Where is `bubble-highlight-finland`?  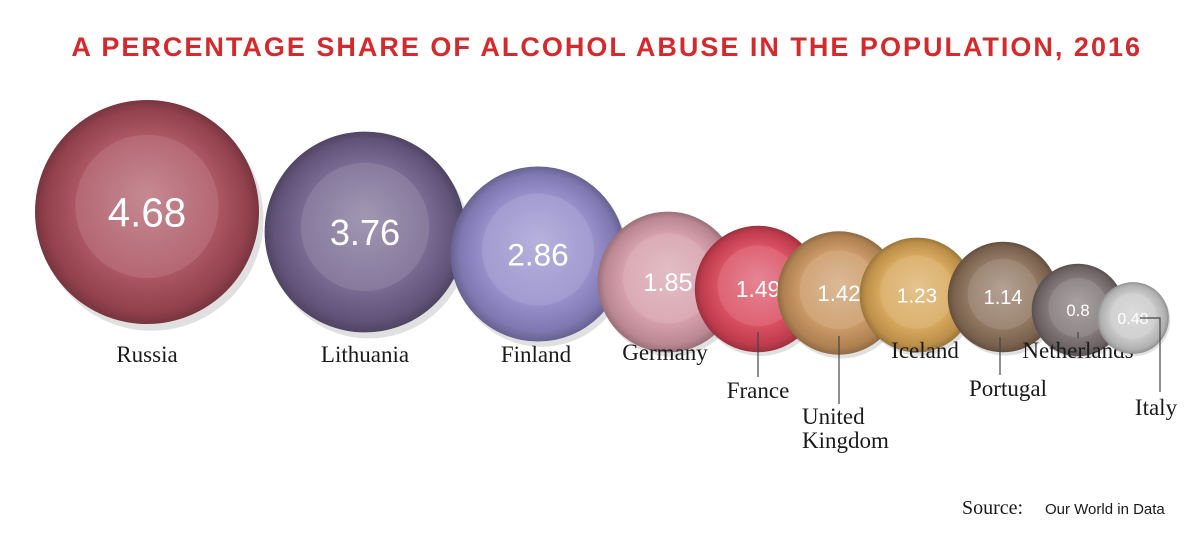
bubble-highlight-finland is located at coordinates (538, 249).